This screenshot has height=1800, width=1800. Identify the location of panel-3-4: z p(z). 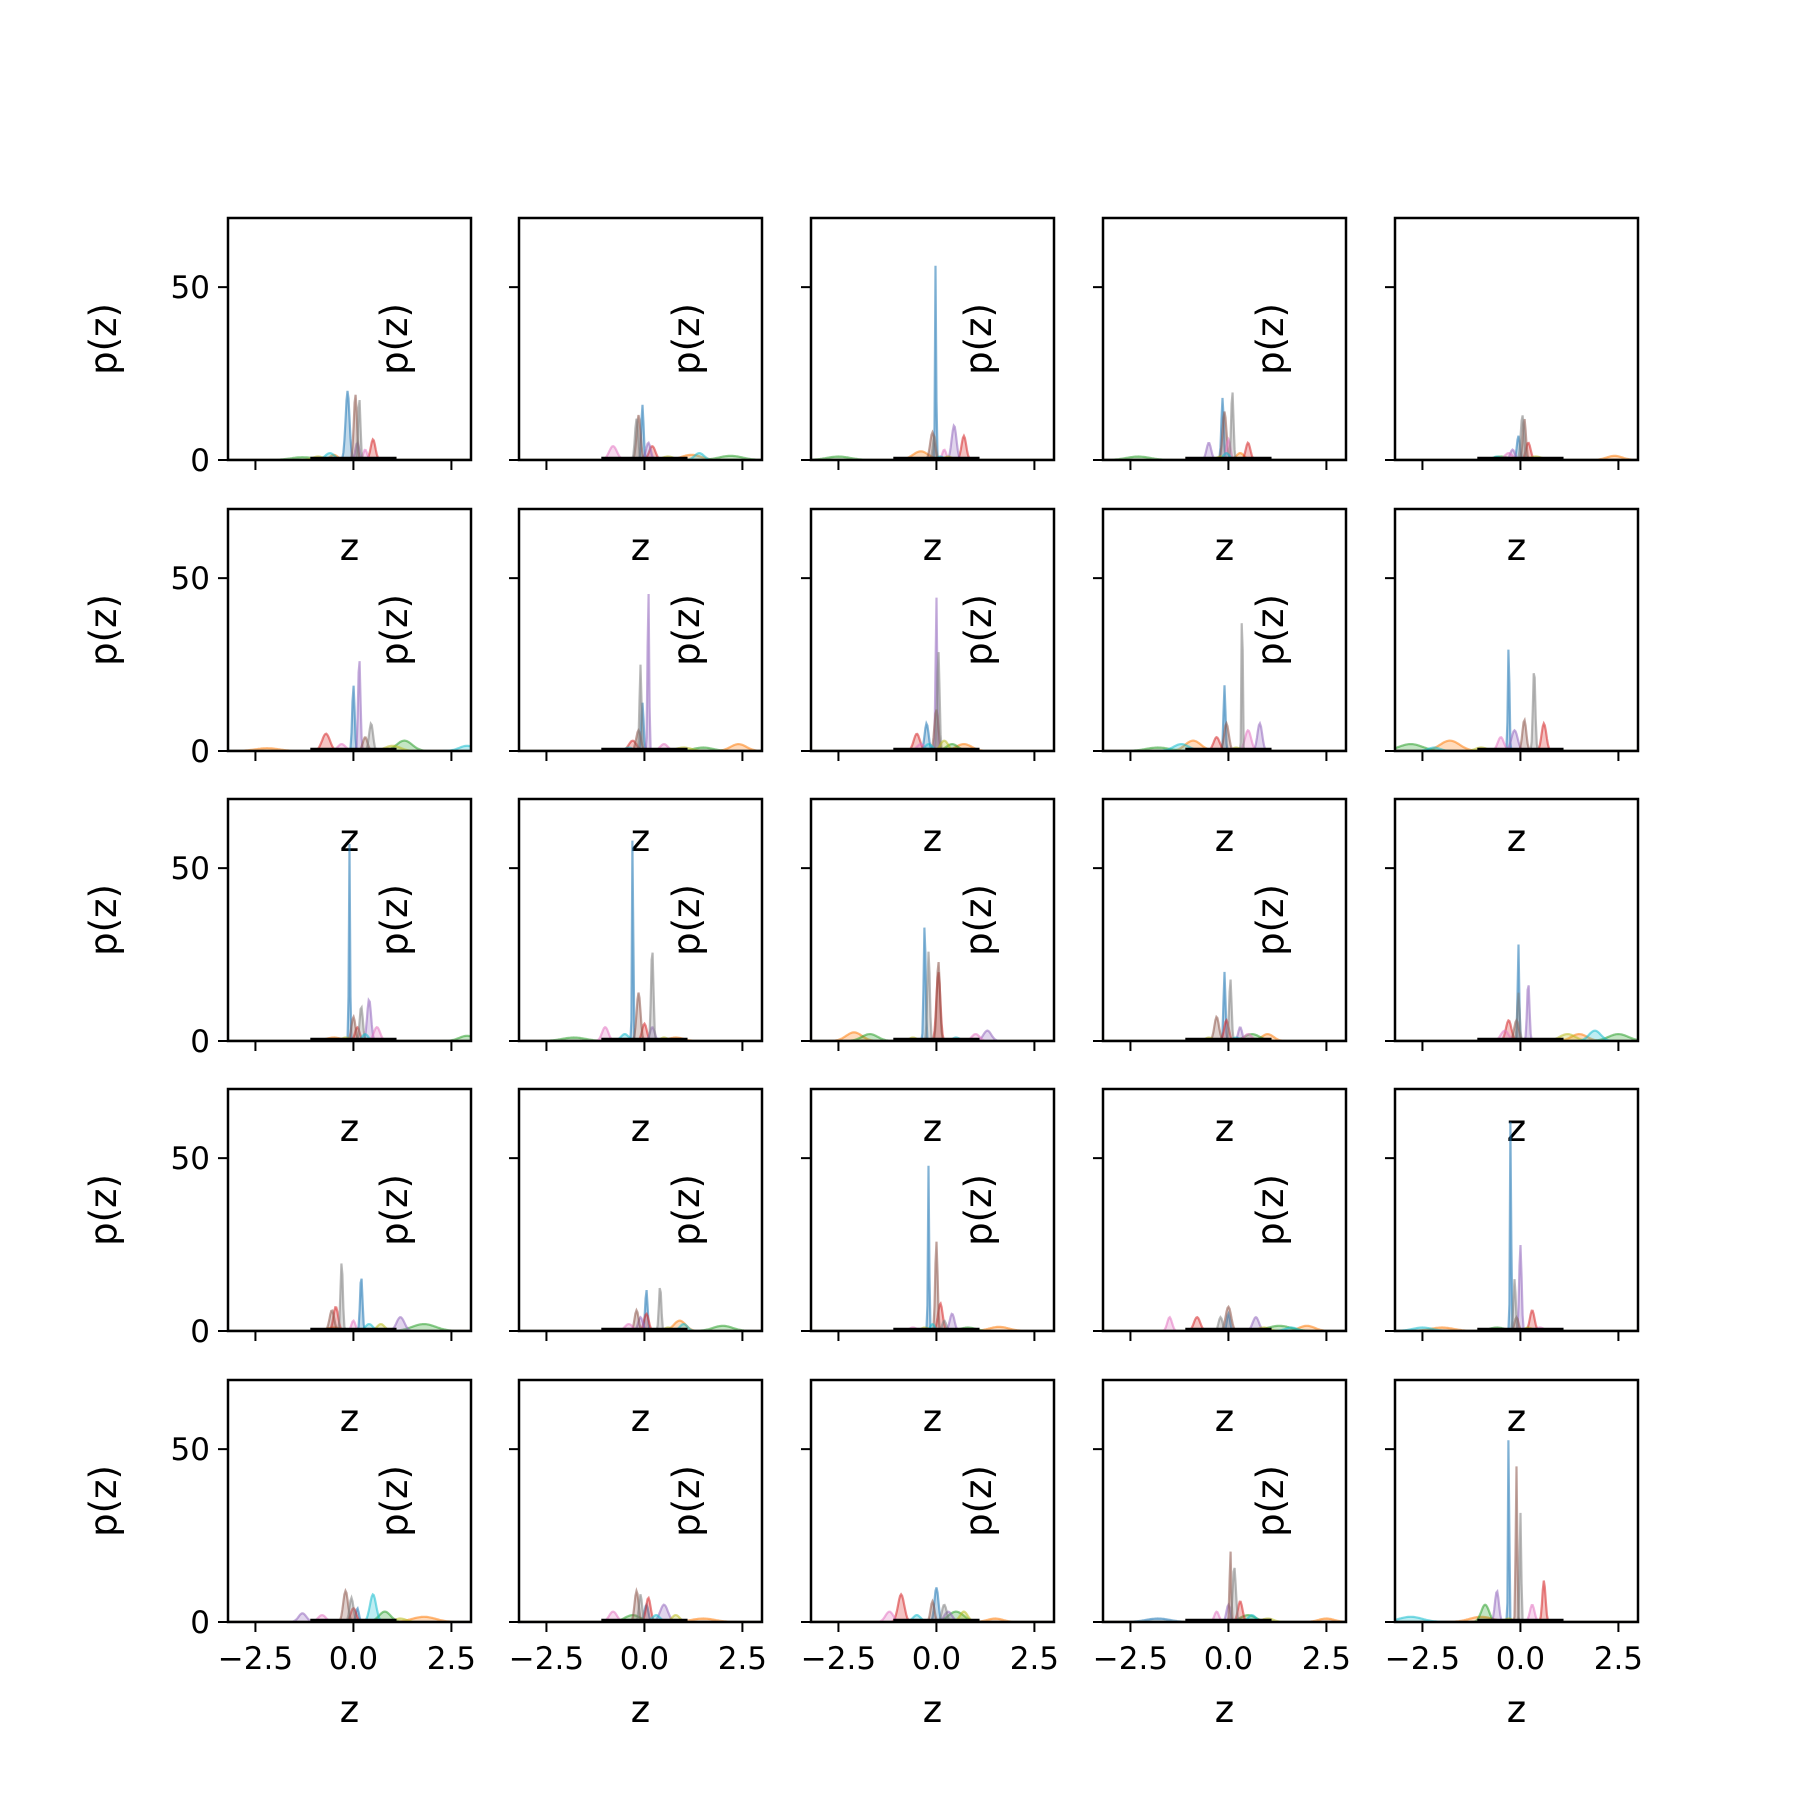
(1152, 973).